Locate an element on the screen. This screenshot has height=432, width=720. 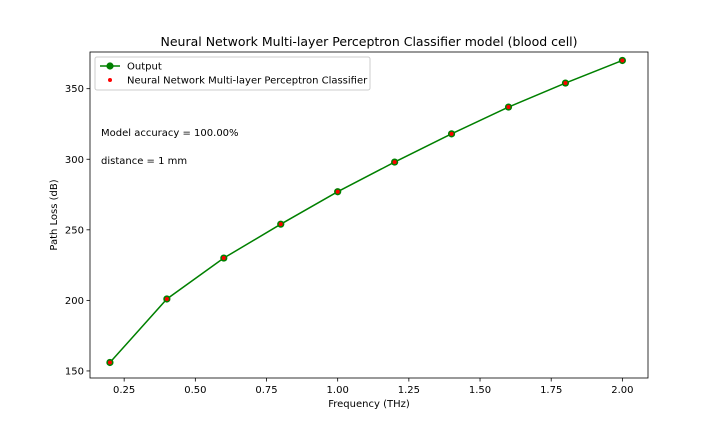
annotation-distance: distance = 1 mm is located at coordinates (144, 161).